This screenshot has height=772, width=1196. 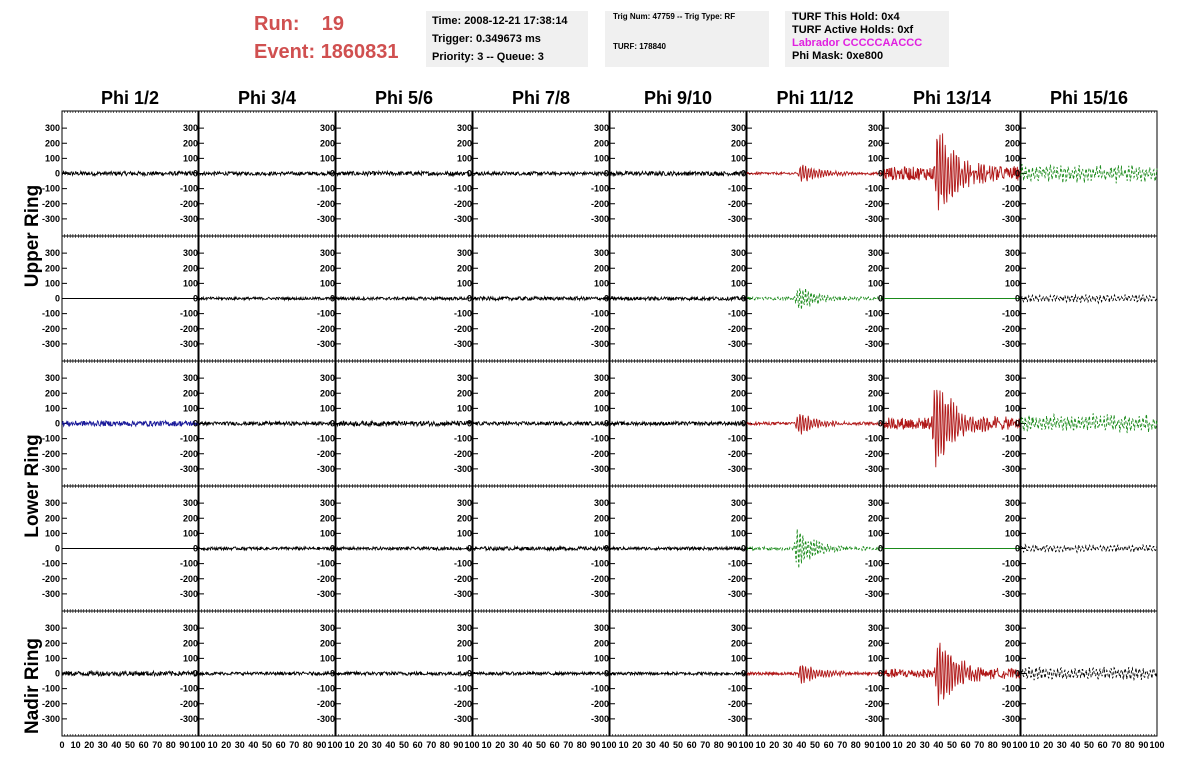 I want to click on phi-mask-line: Phi Mask: 0xe800, so click(x=838, y=56).